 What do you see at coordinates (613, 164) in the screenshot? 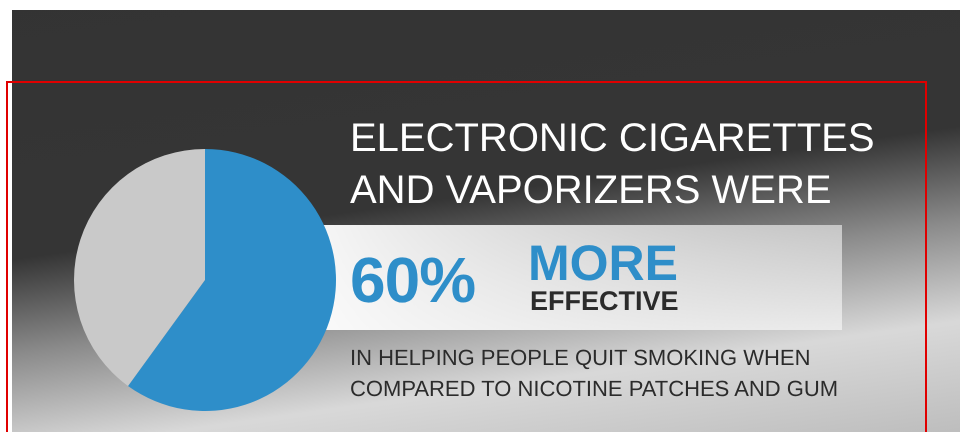
I see `text: ELECTRONIC CIGARETTES AND VAPORIZERS WERE` at bounding box center [613, 164].